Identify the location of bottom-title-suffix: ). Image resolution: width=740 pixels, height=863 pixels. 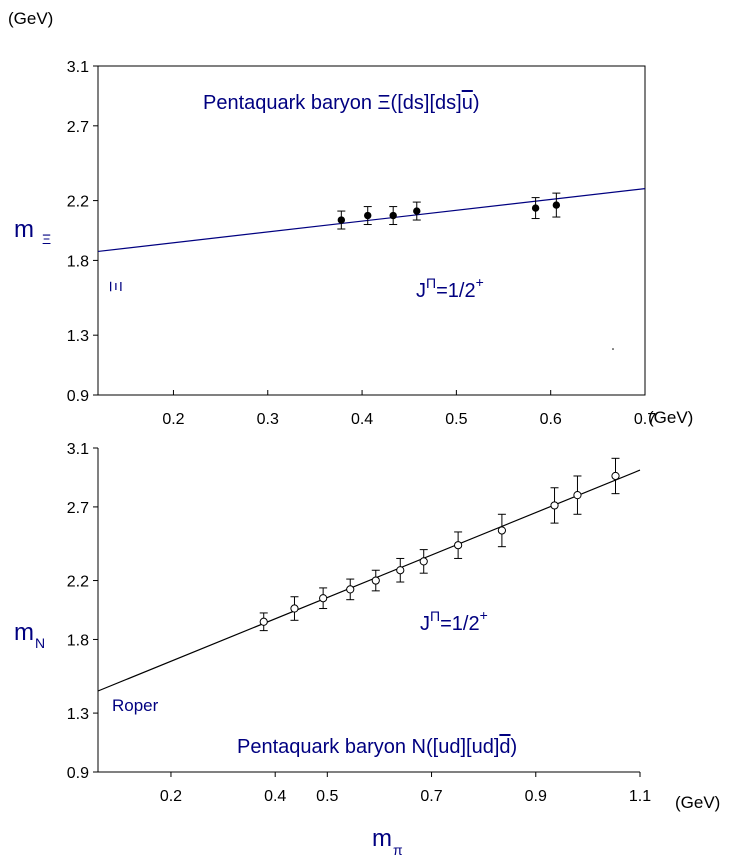
(514, 747).